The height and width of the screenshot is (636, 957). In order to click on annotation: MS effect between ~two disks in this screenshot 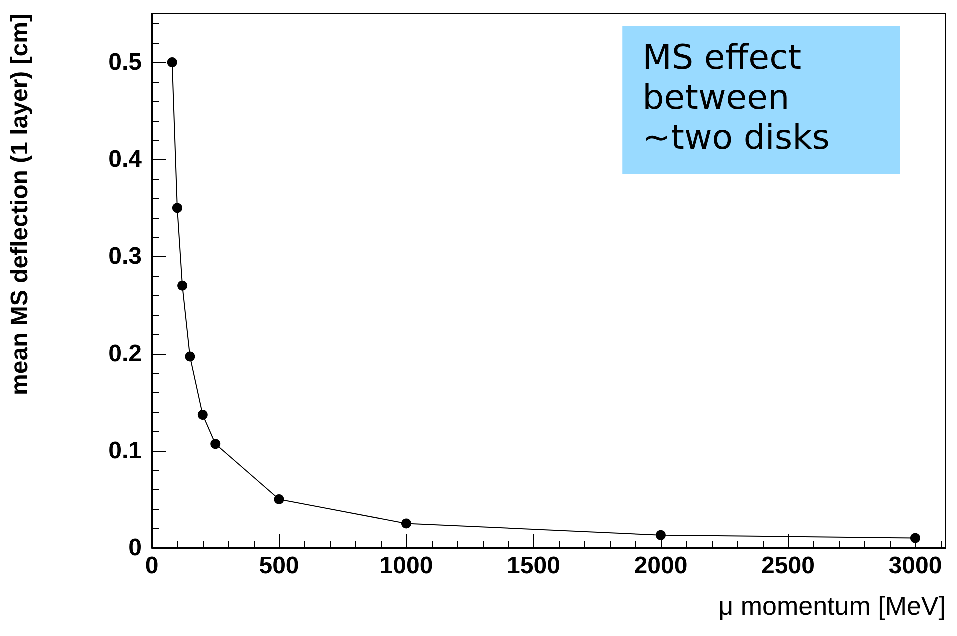, I will do `click(736, 98)`.